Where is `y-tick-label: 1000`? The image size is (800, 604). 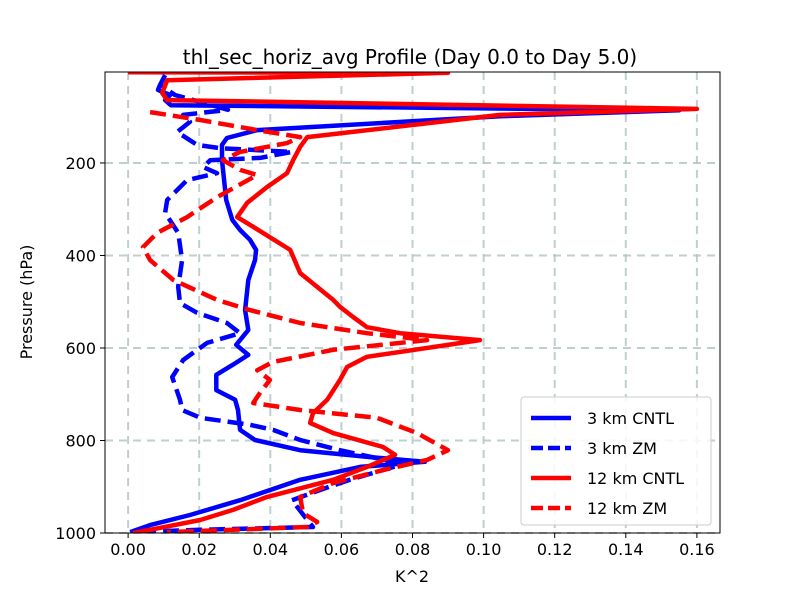 y-tick-label: 1000 is located at coordinates (75, 533).